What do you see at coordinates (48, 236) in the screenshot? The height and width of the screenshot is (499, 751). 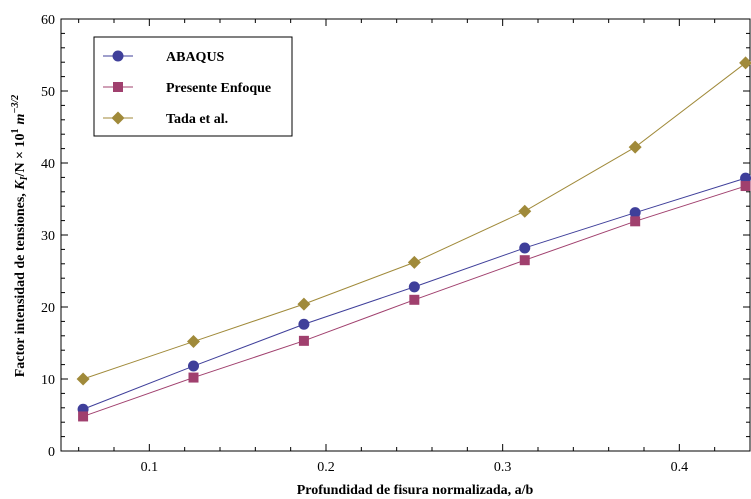 I see `y-tick-label: 30` at bounding box center [48, 236].